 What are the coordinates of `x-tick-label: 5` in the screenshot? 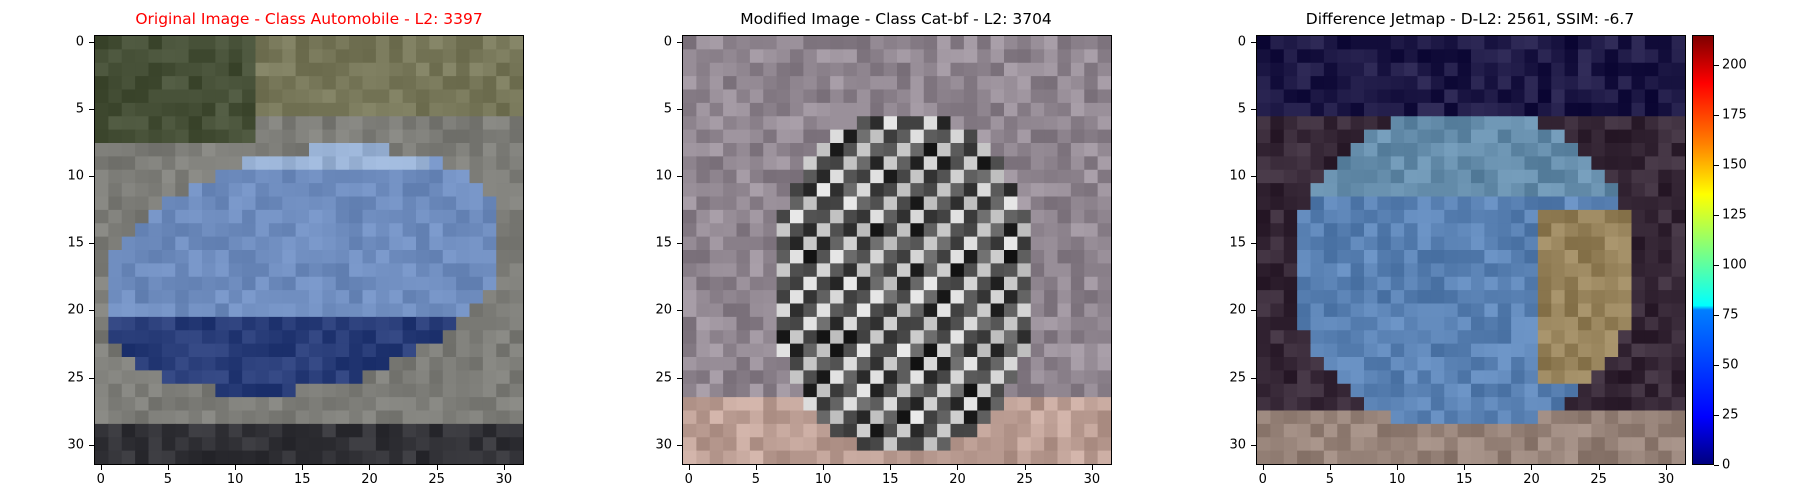 It's located at (756, 479).